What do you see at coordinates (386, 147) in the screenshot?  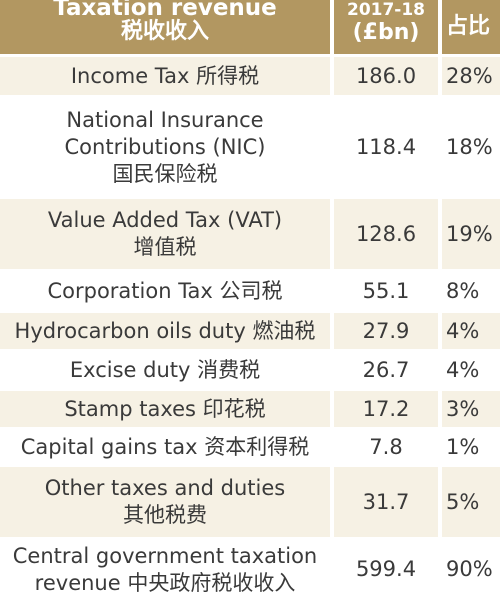 I see `tax-amount: 118.4` at bounding box center [386, 147].